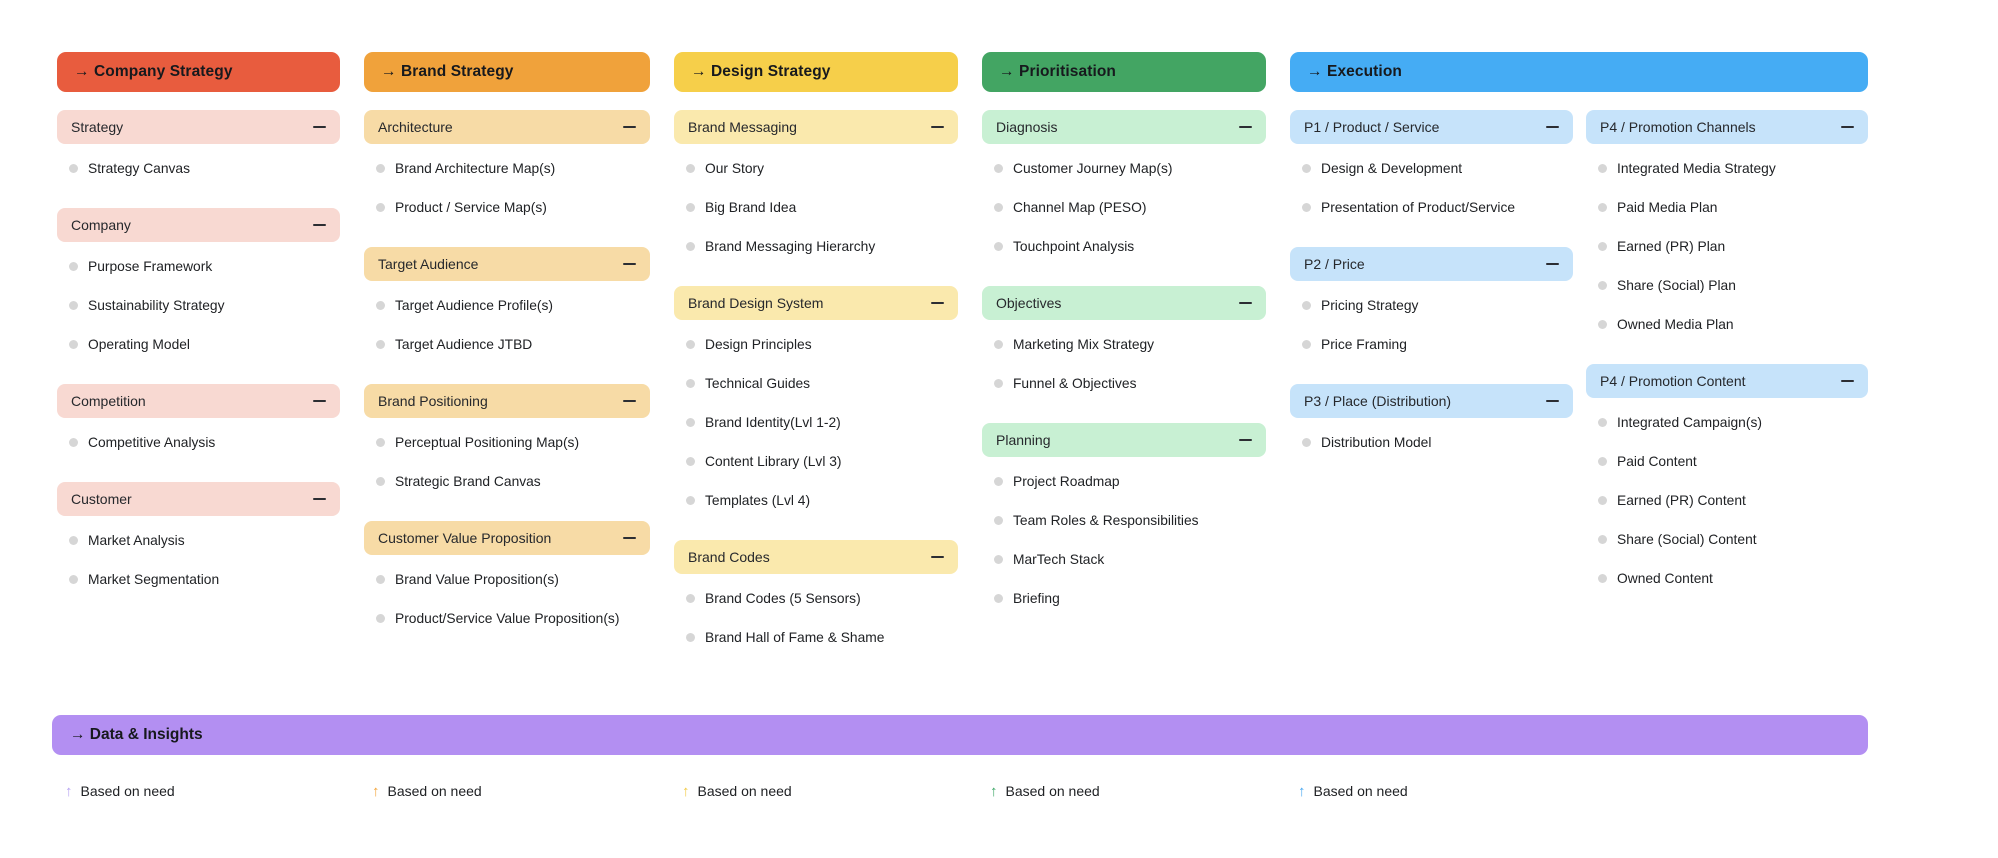  I want to click on group-header-brand-messaging: Brand Messaging, so click(816, 127).